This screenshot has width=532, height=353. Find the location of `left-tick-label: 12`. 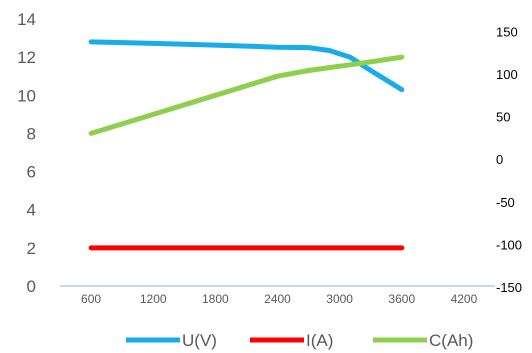

left-tick-label: 12 is located at coordinates (26, 57).